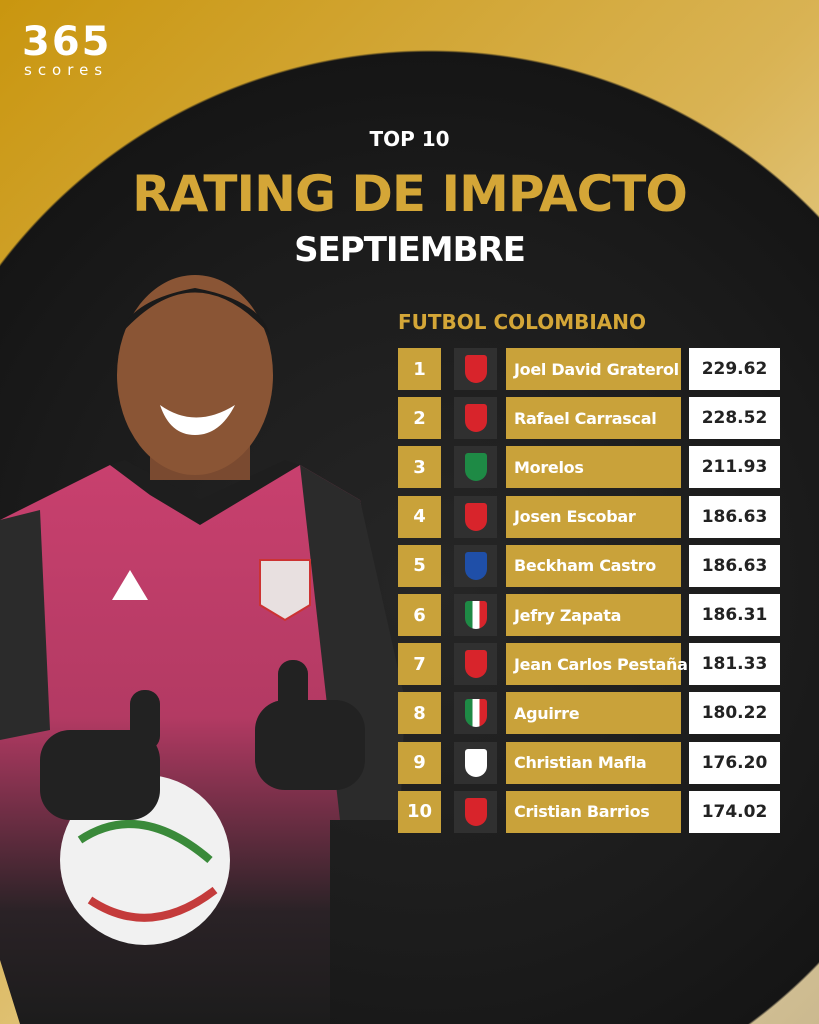 Image resolution: width=819 pixels, height=1024 pixels. I want to click on table-row: 4 Josen Escobar 186.63, so click(589, 516).